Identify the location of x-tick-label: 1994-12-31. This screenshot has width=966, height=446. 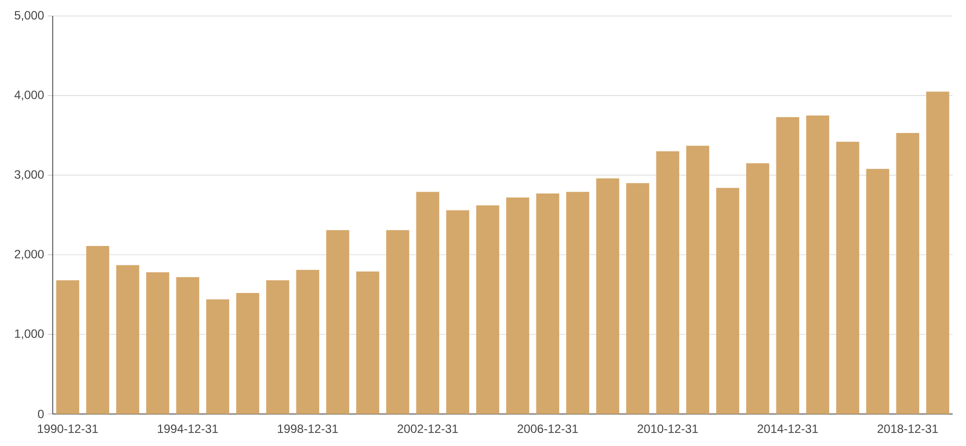
(188, 429).